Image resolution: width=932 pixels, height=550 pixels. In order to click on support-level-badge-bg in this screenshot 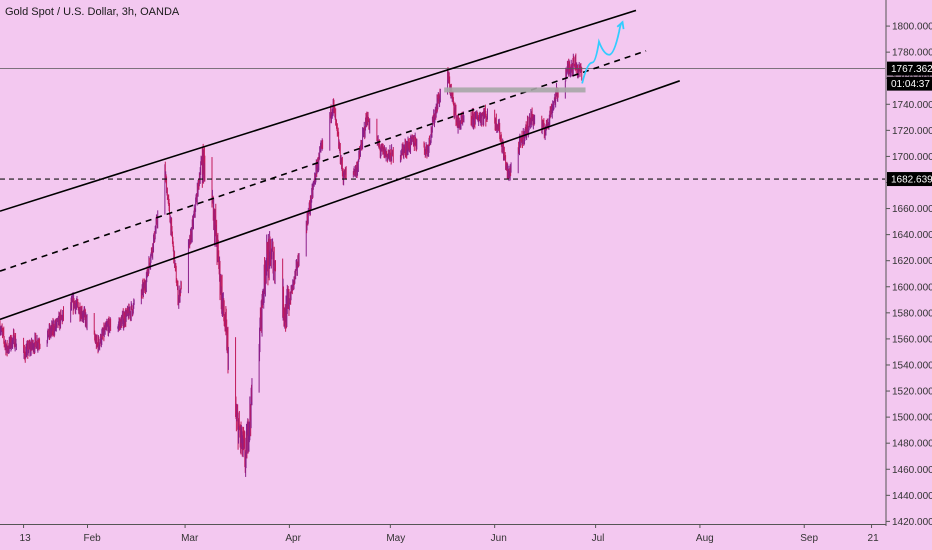, I will do `click(909, 179)`.